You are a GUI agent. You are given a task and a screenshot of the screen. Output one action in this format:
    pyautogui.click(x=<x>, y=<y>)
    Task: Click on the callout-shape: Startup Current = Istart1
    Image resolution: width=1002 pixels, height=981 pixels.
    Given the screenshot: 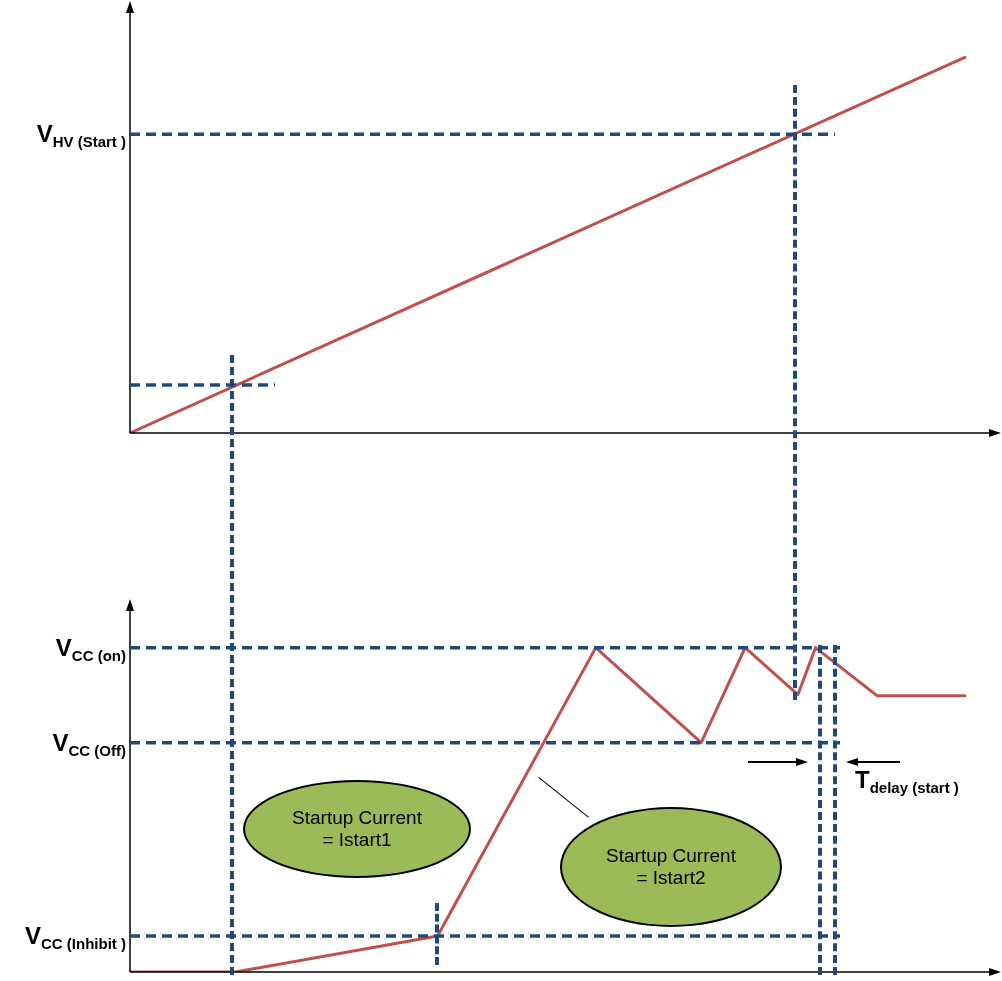 What is the action you would take?
    pyautogui.click(x=357, y=829)
    